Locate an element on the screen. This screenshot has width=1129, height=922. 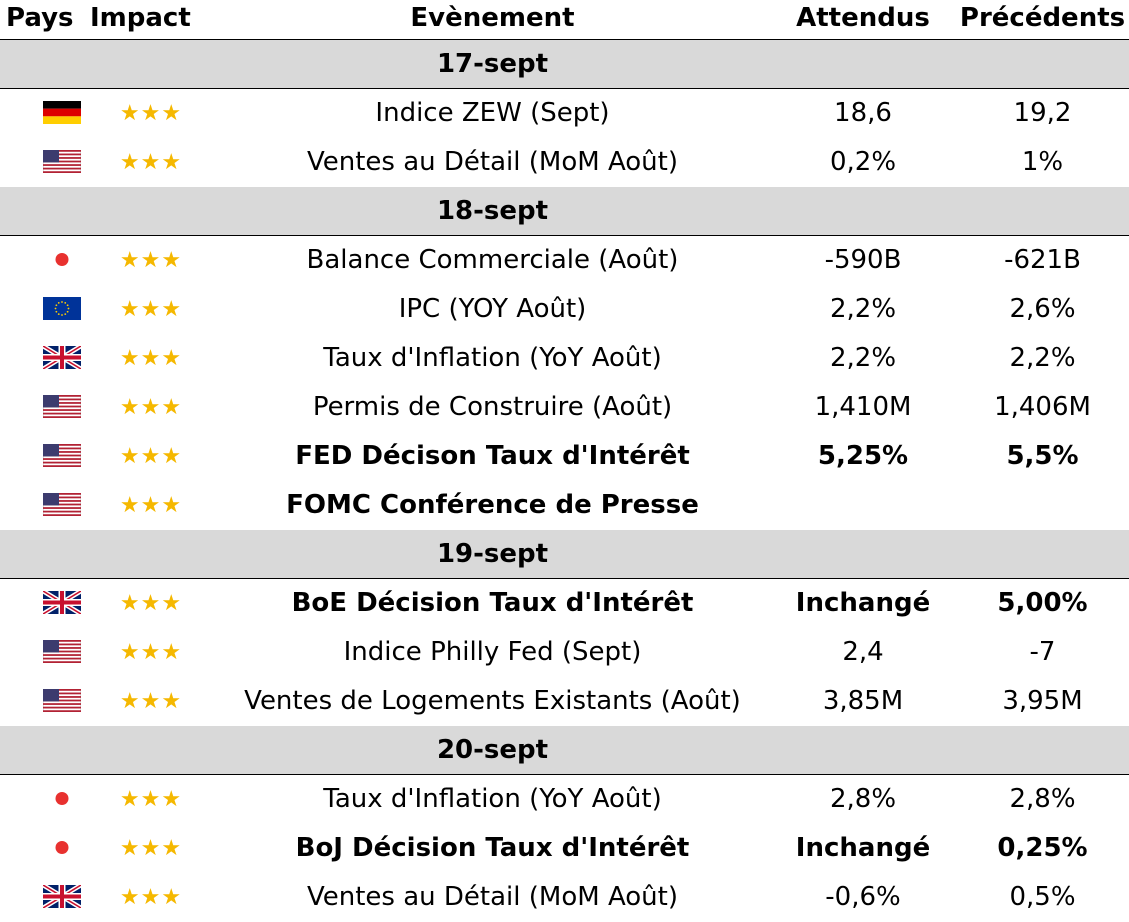
table-row: ★★★ Ventes au Détail (MoM Août) -0,6% 0,5% is located at coordinates (564, 897).